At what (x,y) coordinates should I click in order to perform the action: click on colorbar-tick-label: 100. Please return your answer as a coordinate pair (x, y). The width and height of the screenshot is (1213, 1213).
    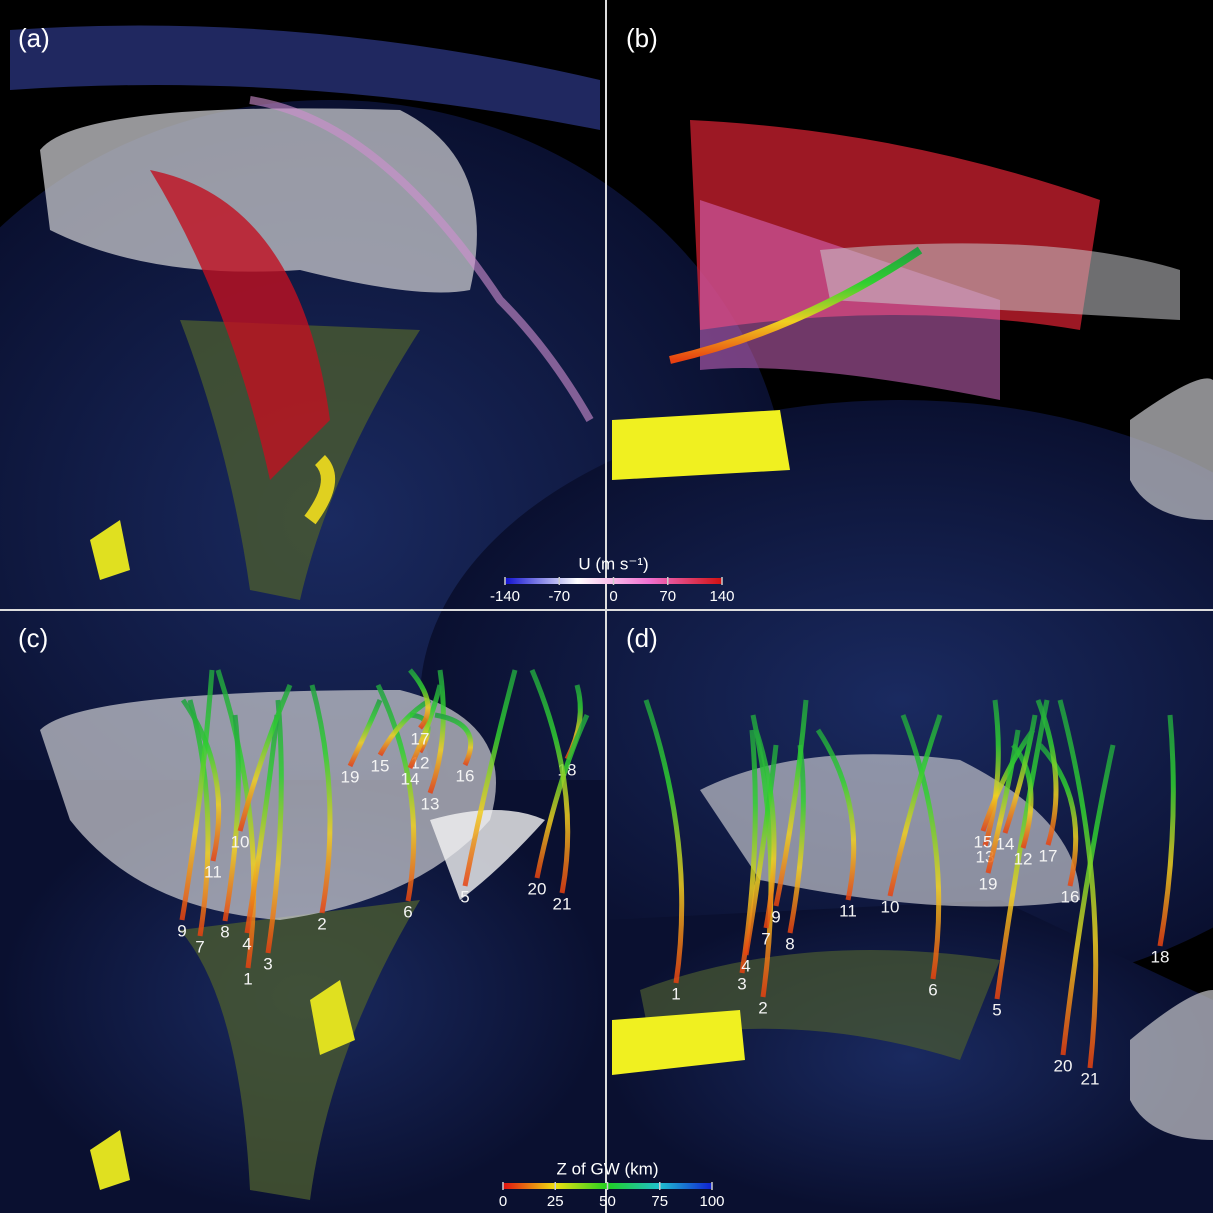
    Looking at the image, I should click on (711, 1201).